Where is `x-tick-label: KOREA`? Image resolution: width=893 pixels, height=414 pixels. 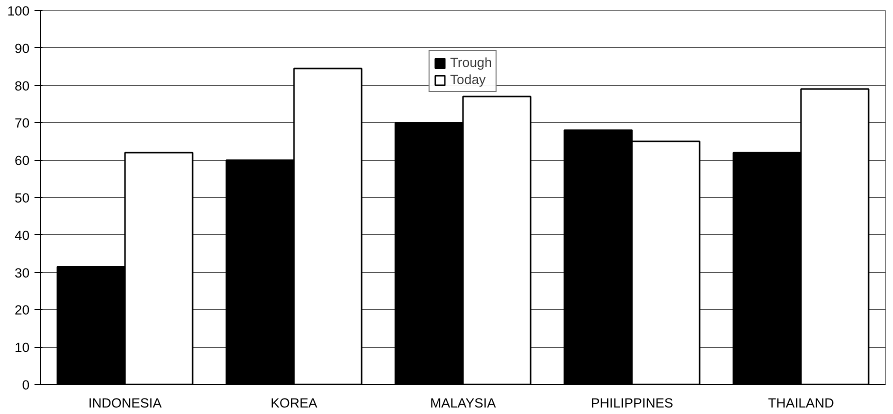 x-tick-label: KOREA is located at coordinates (294, 403).